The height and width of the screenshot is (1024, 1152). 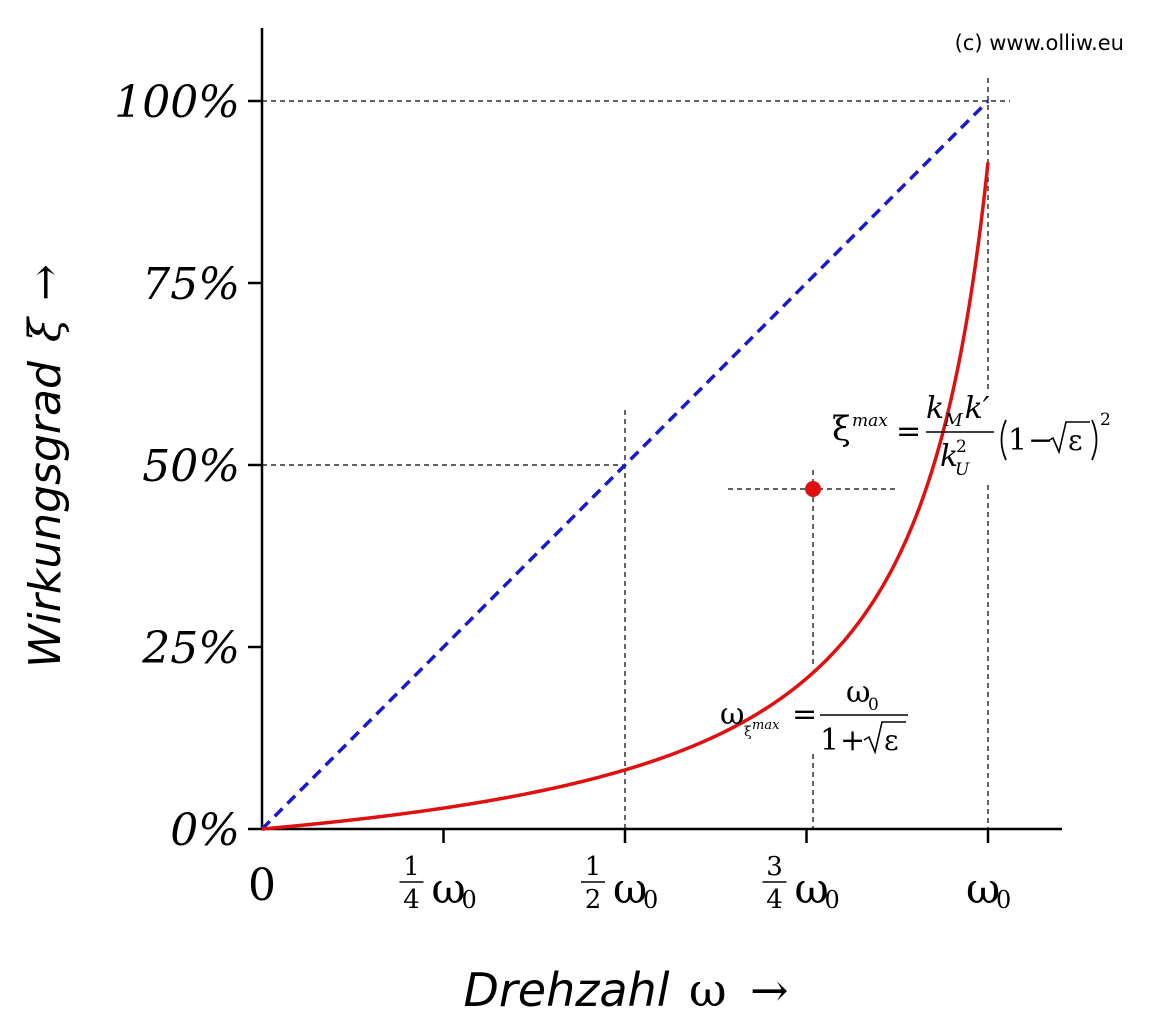 I want to click on y-axis-label: Wirkungsgrad, so click(x=45, y=514).